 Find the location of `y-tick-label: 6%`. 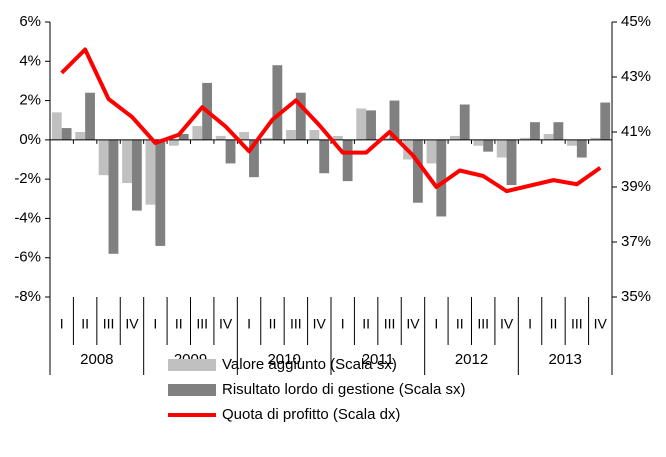

y-tick-label: 6% is located at coordinates (30, 21).